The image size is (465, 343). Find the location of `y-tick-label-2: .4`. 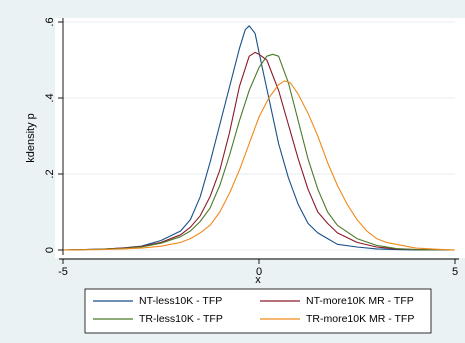

y-tick-label-2: .4 is located at coordinates (50, 97).